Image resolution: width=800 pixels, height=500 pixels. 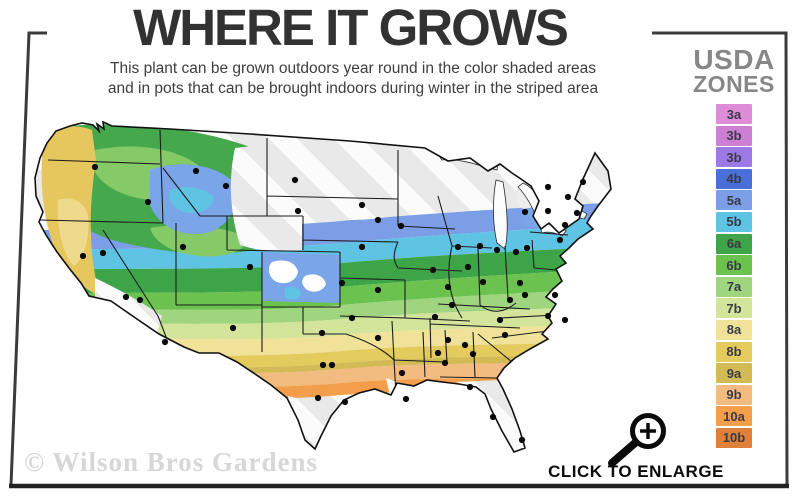 I want to click on magnifier-plus-icon, so click(x=637, y=440).